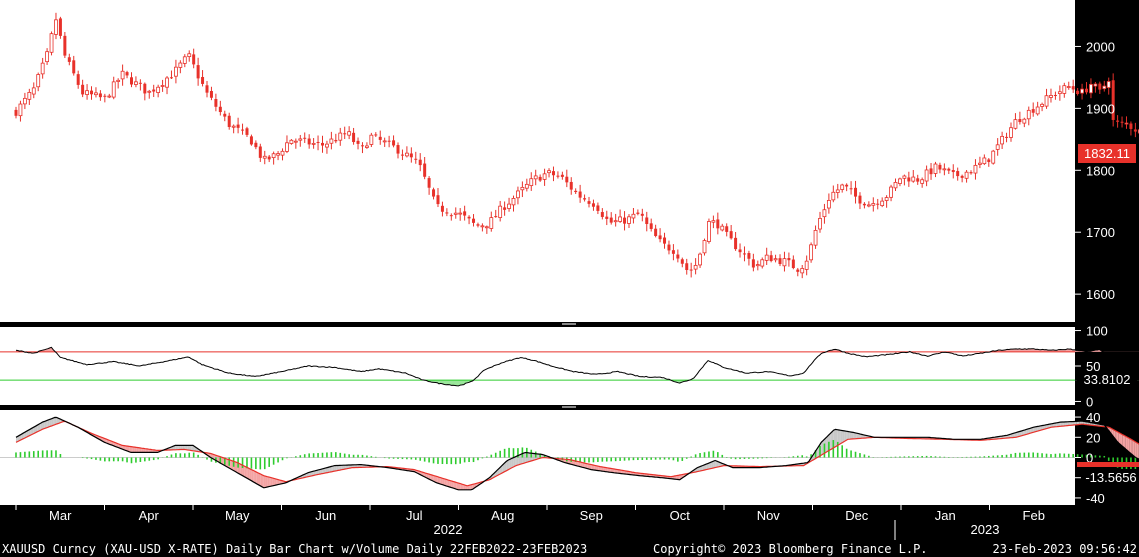 This screenshot has width=1139, height=557. What do you see at coordinates (1093, 366) in the screenshot?
I see `rsi-y-tick-label: 50` at bounding box center [1093, 366].